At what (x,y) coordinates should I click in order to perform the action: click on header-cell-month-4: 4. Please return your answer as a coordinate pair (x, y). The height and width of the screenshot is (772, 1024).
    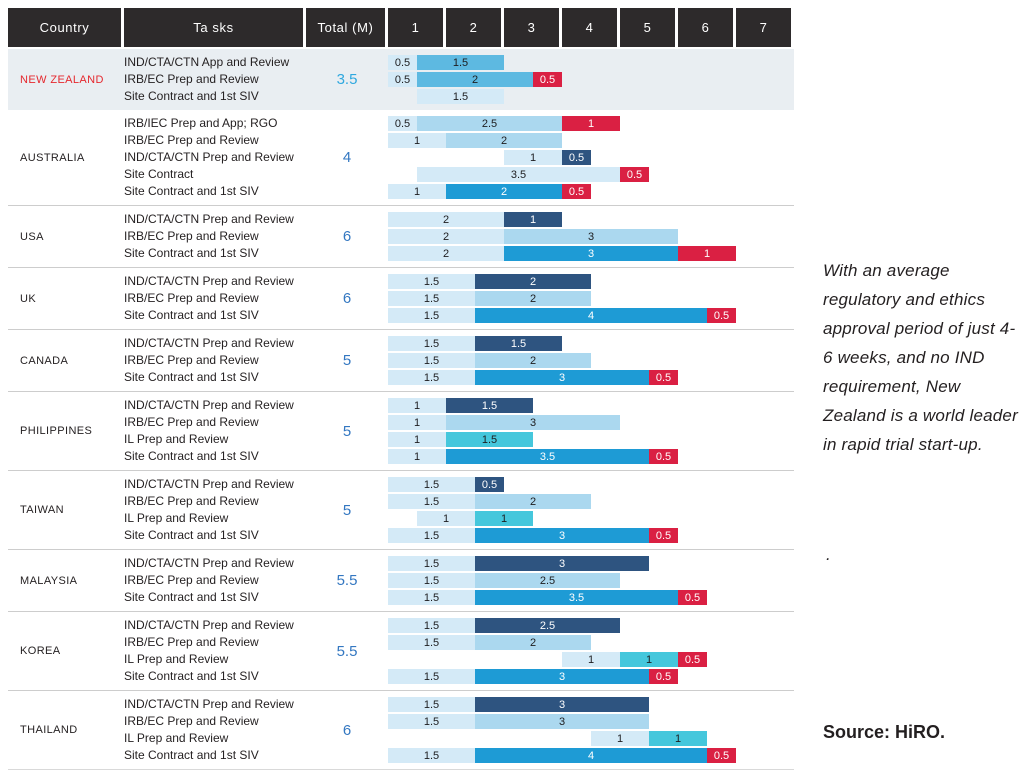
    Looking at the image, I should click on (589, 27).